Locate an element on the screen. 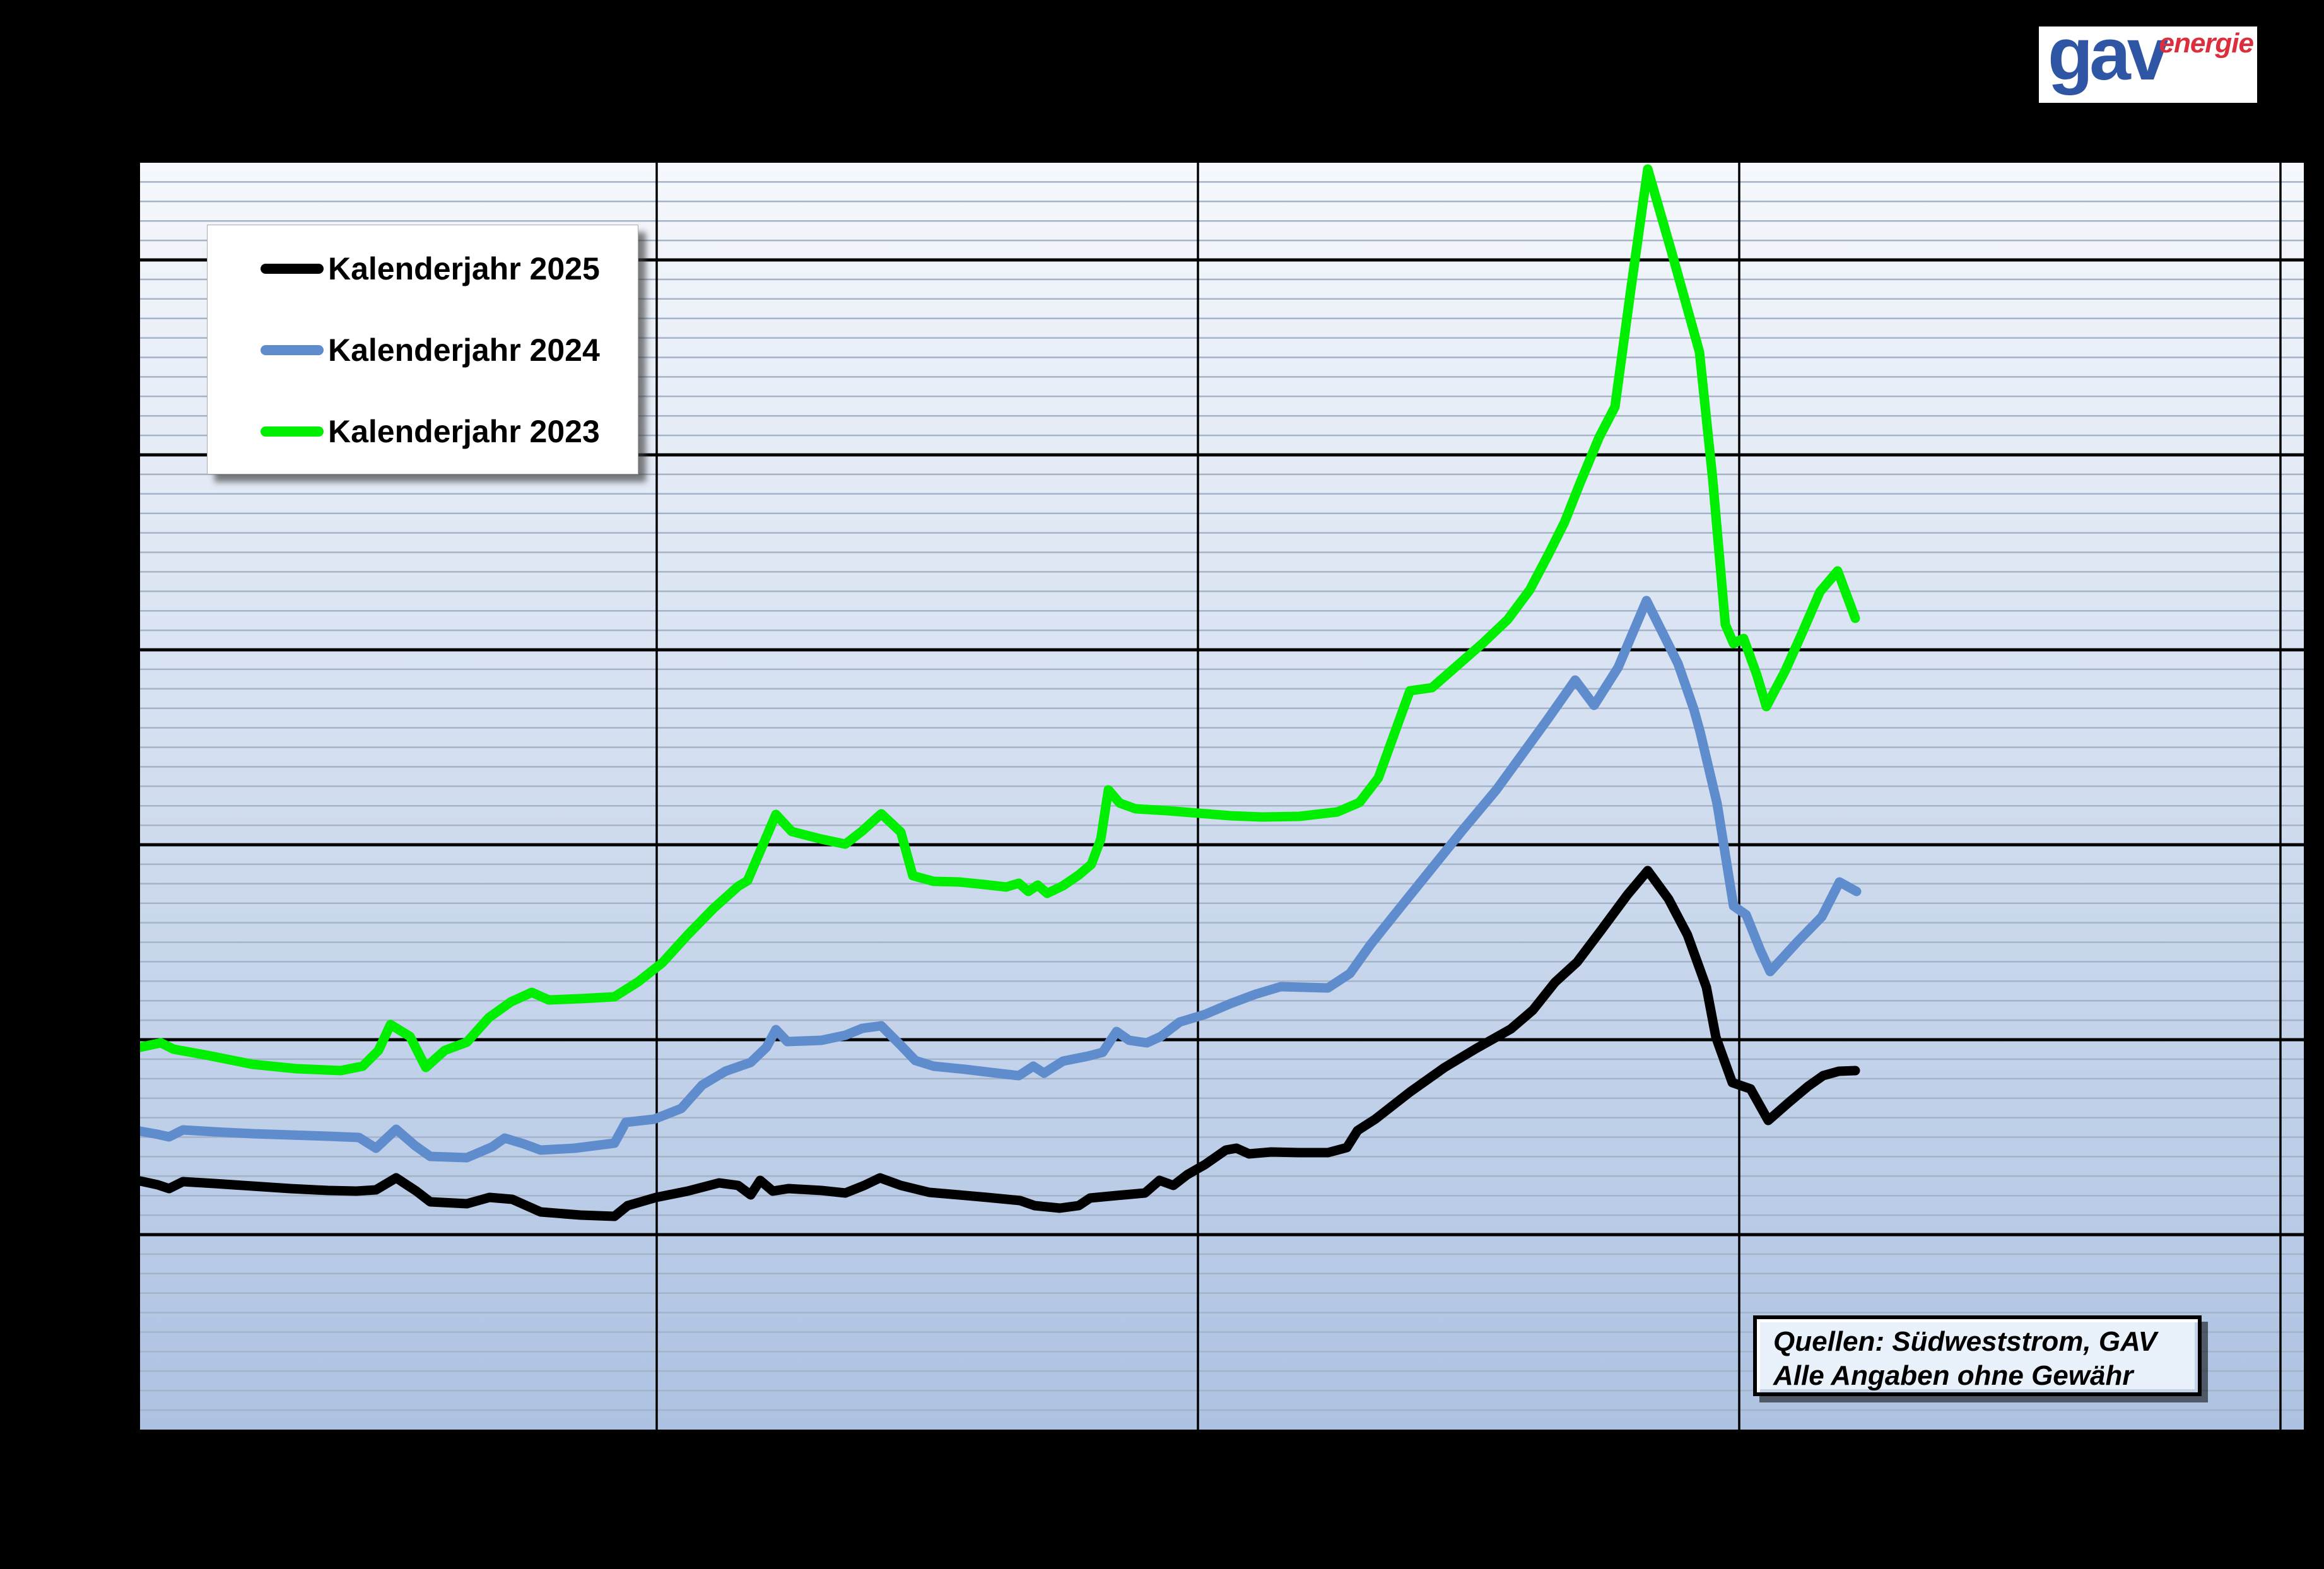 This screenshot has height=1569, width=2324. legend-swatch-2025-icon is located at coordinates (292, 269).